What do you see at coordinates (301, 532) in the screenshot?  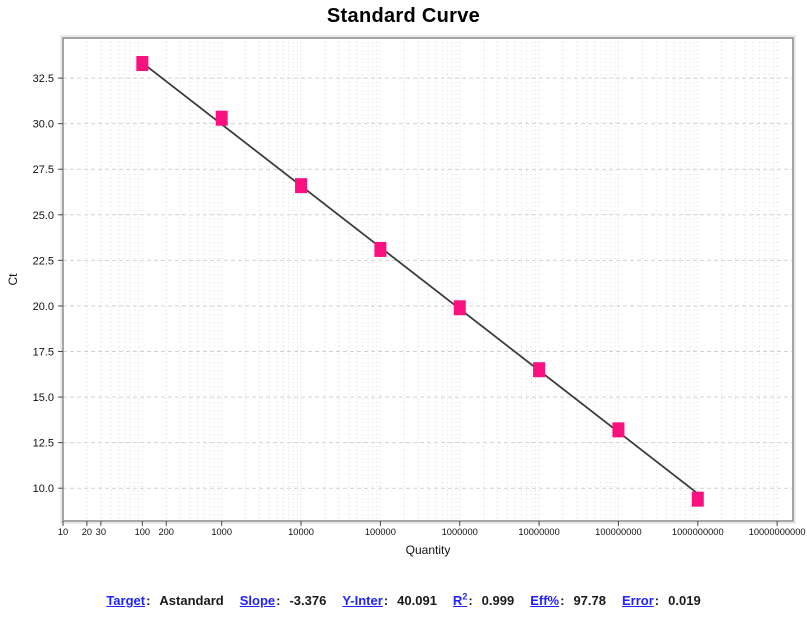 I see `x-axis-tick-label: 10000` at bounding box center [301, 532].